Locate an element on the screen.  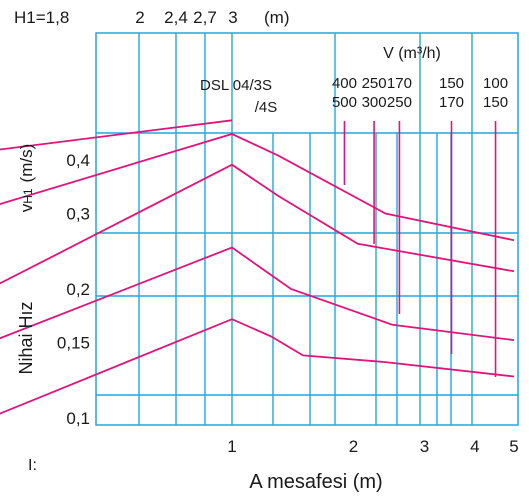
y-tick-label: 0,3 is located at coordinates (78, 214).